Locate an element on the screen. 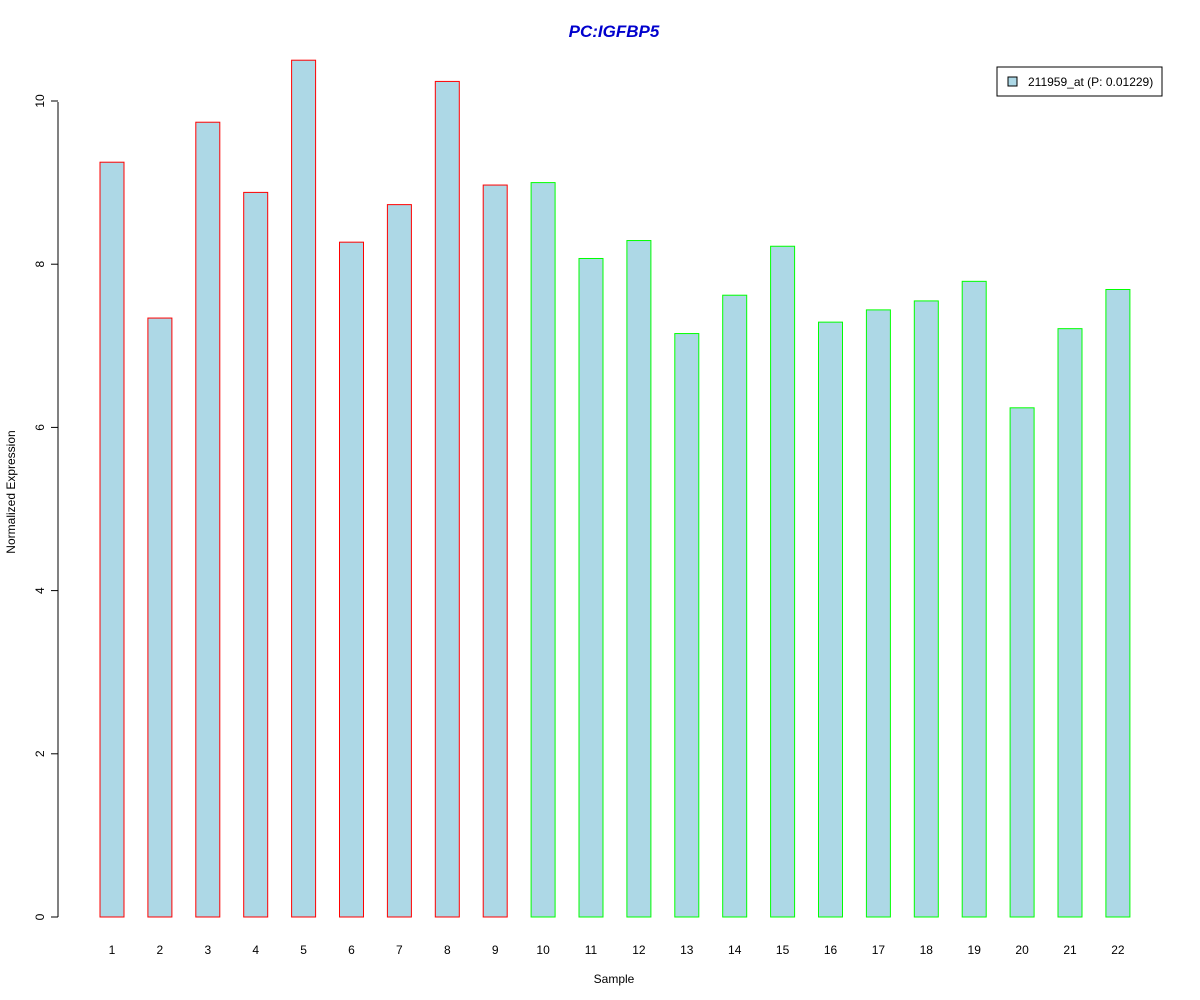 The width and height of the screenshot is (1200, 1000). legend-label: 211959_at (P: 0.01229) is located at coordinates (1090, 82).